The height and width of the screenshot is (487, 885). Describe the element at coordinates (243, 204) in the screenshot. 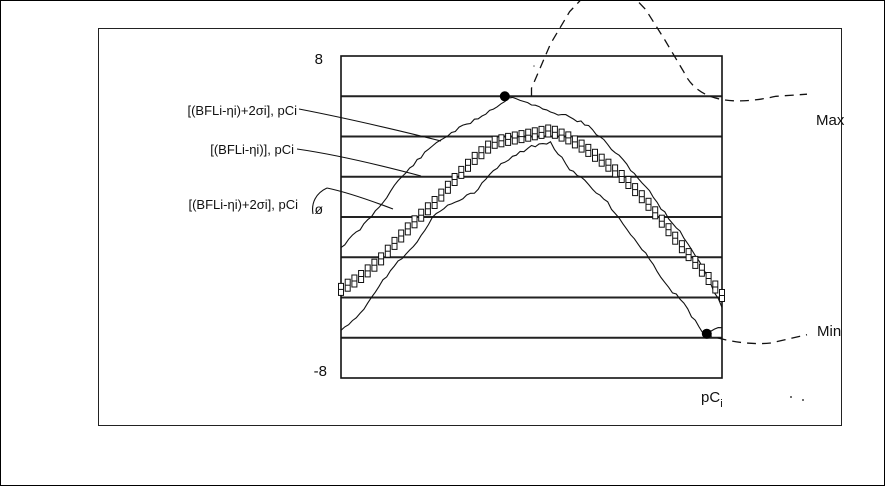

I see `curve-label-lower: [(BFLi-ηi)+2σi], pCi` at that location.